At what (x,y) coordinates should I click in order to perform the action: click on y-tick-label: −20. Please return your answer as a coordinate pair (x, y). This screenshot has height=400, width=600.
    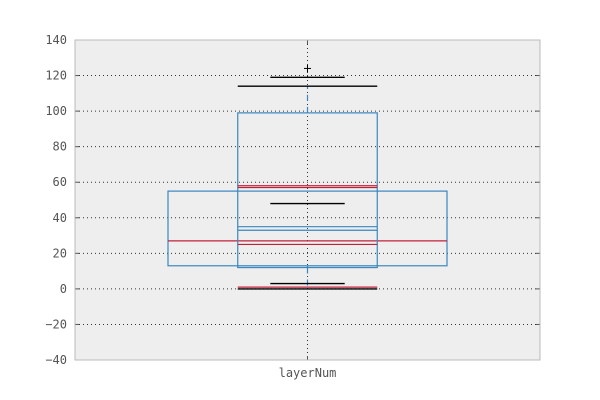
    Looking at the image, I should click on (56, 324).